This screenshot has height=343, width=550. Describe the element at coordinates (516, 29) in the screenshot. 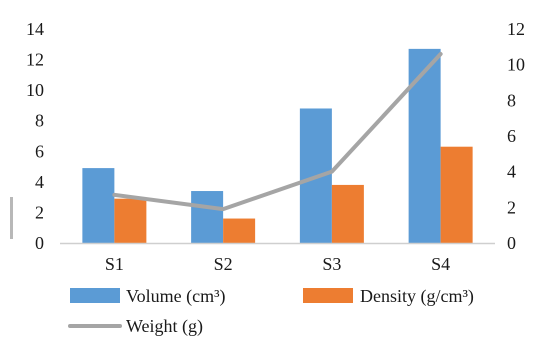

I see `right-tick-label: 12` at that location.